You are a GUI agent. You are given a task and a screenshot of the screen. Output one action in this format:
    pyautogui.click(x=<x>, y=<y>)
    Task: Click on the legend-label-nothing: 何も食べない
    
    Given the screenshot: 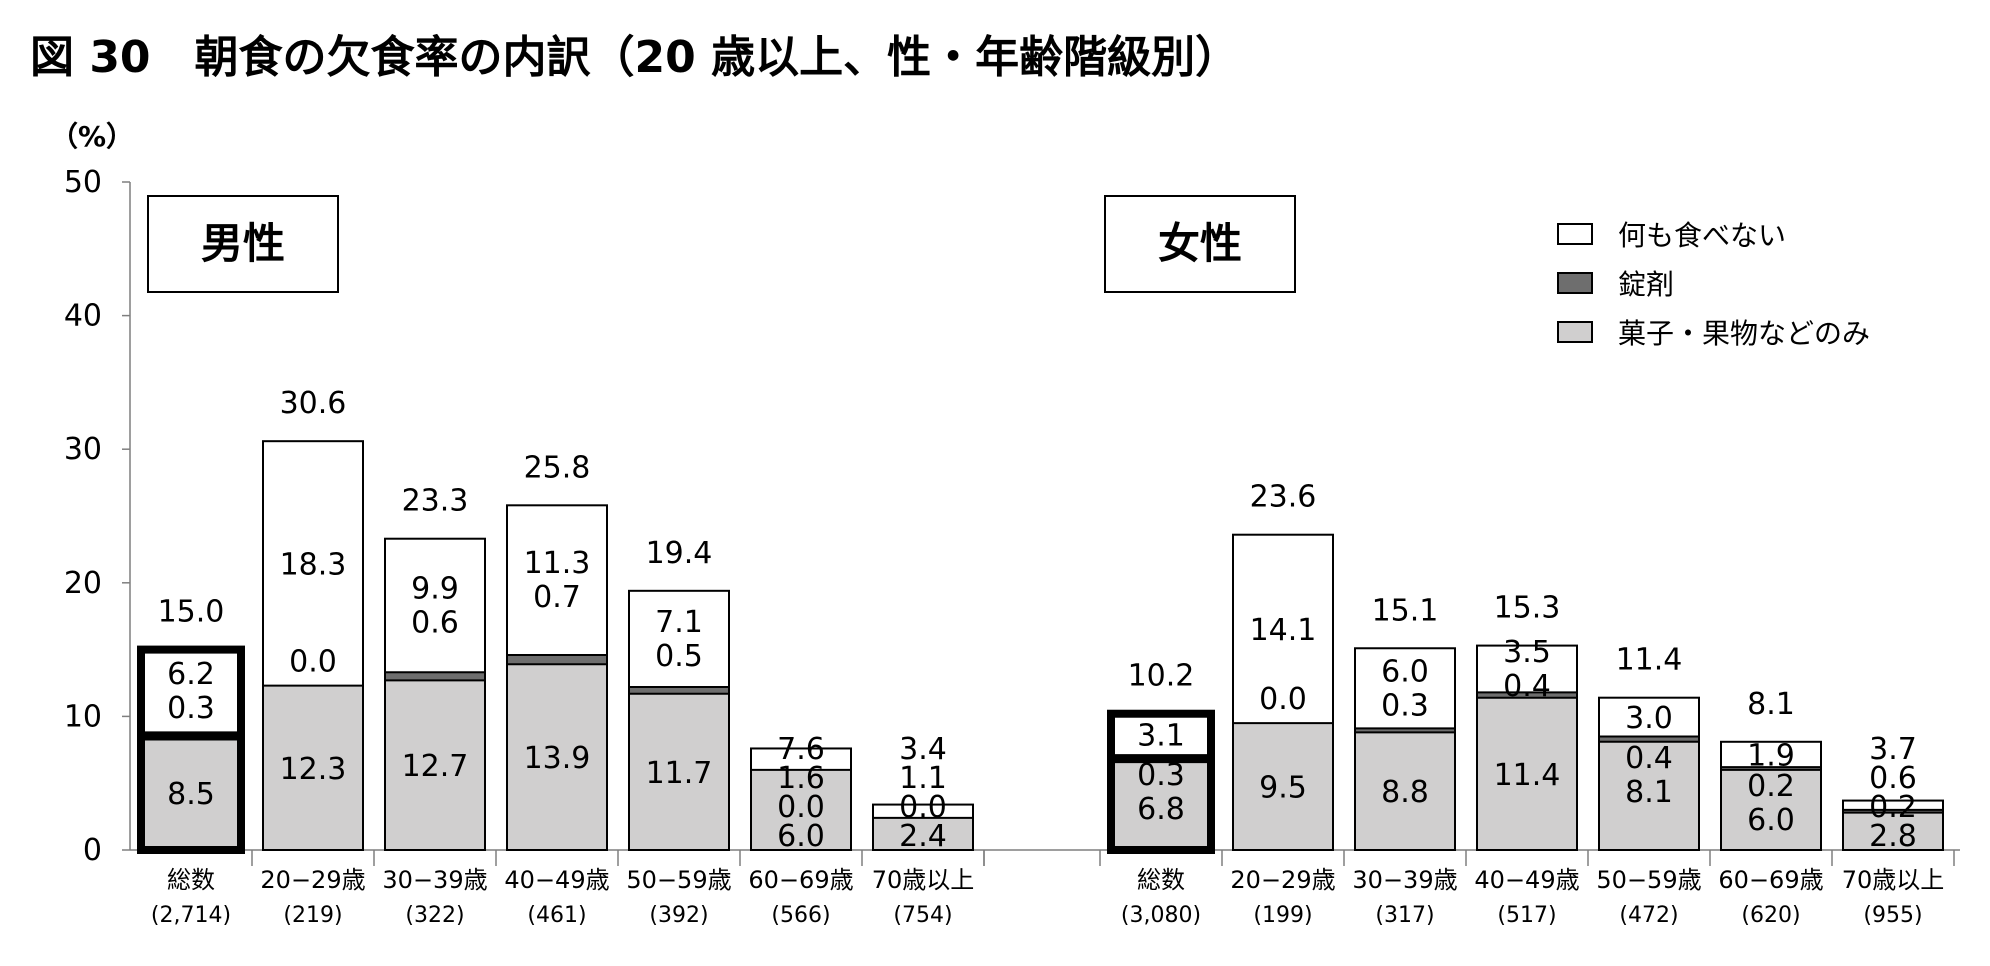 What is the action you would take?
    pyautogui.click(x=1702, y=235)
    